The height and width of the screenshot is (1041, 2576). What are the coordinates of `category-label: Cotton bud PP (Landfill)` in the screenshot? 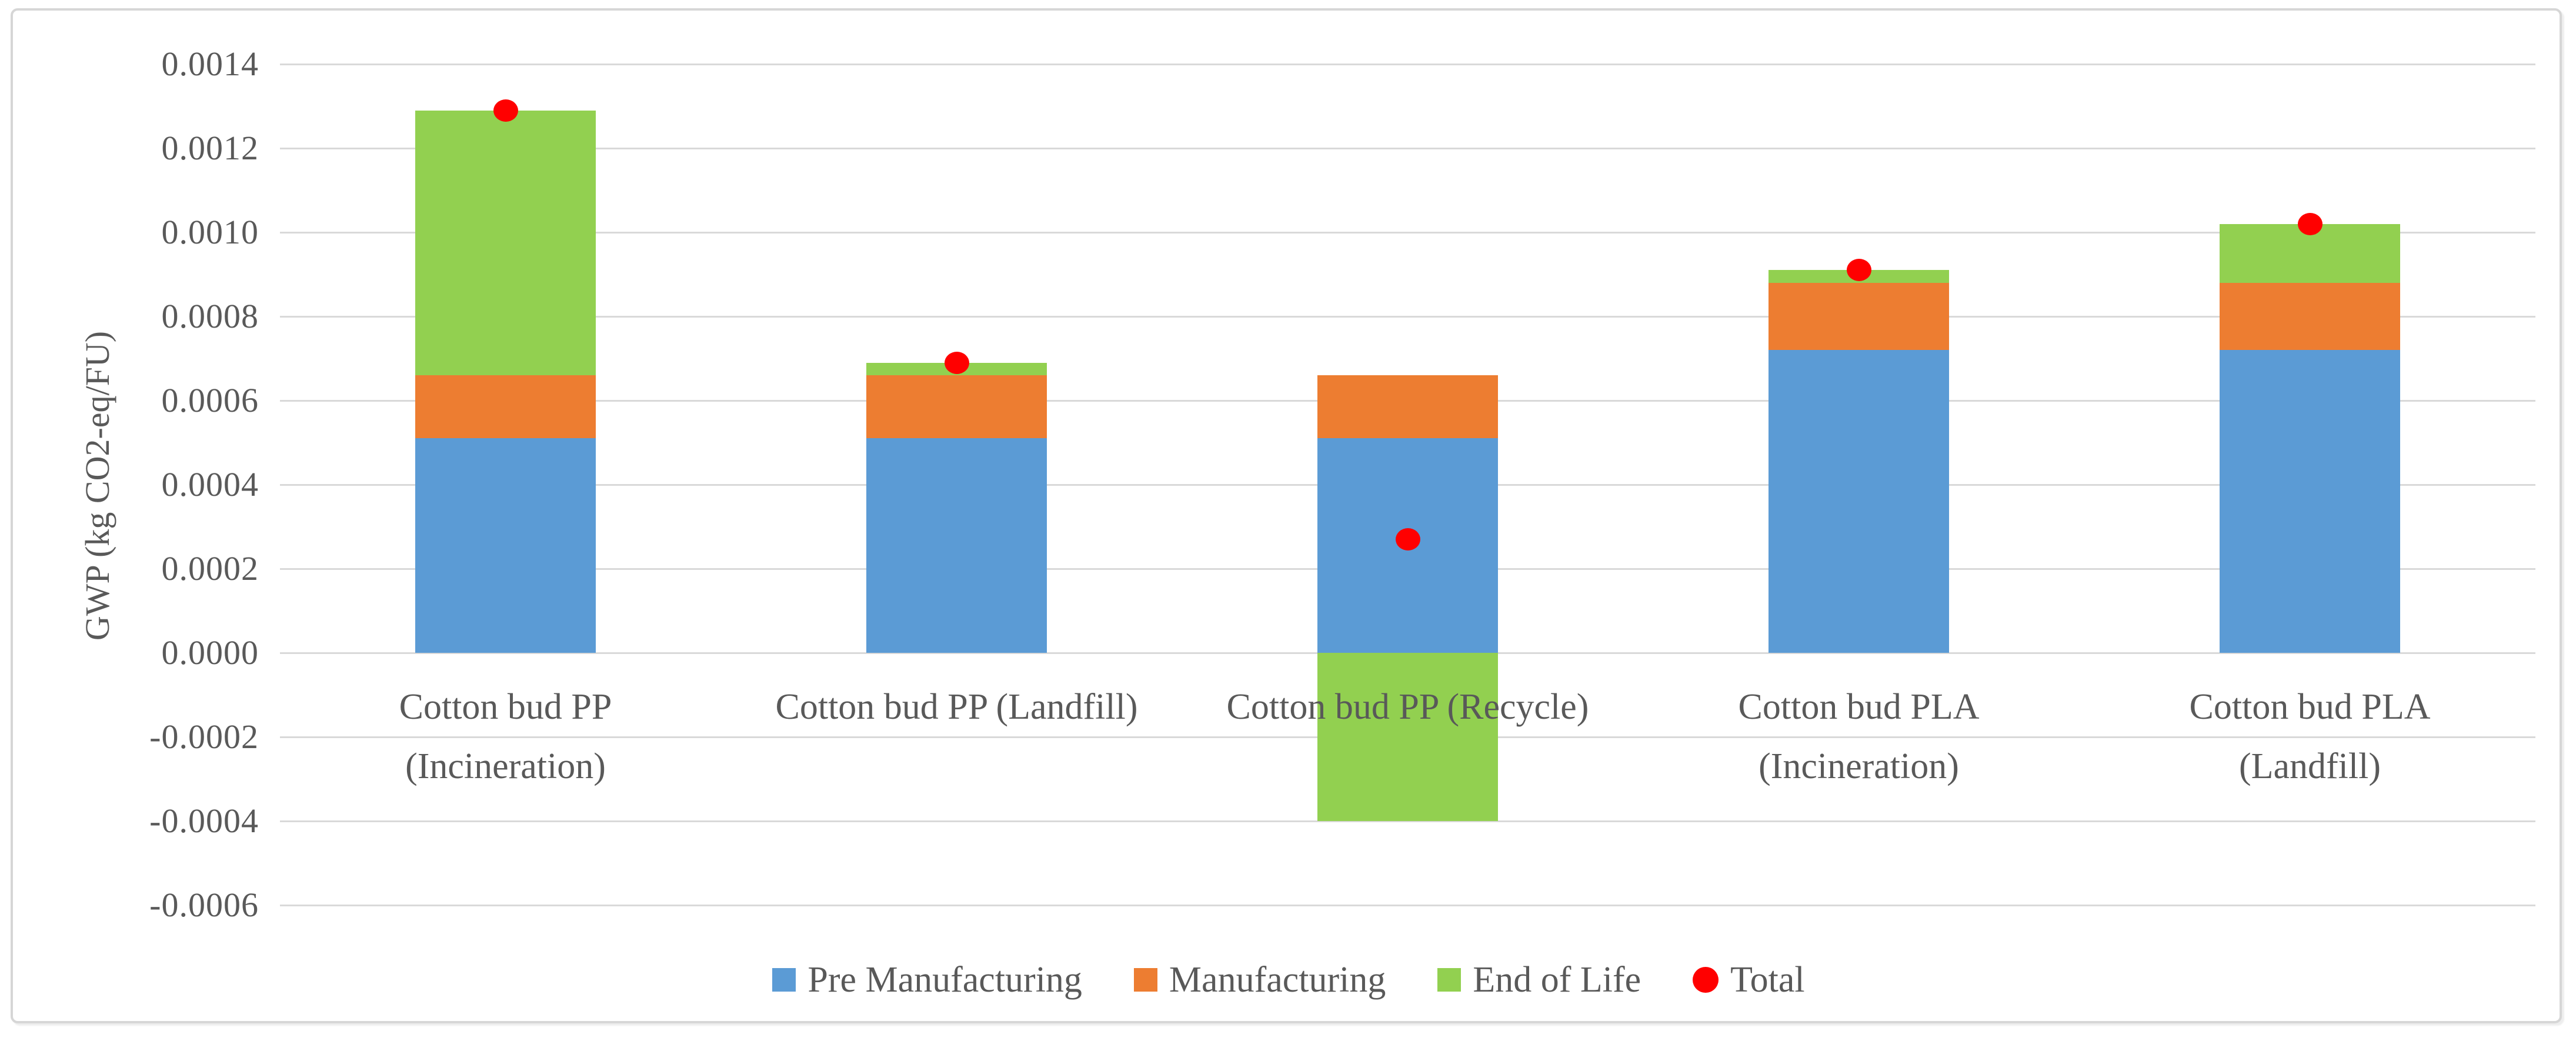 It's located at (956, 707).